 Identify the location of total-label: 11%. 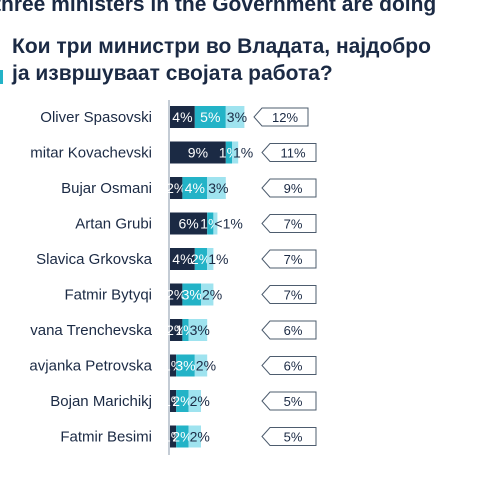
(292, 153).